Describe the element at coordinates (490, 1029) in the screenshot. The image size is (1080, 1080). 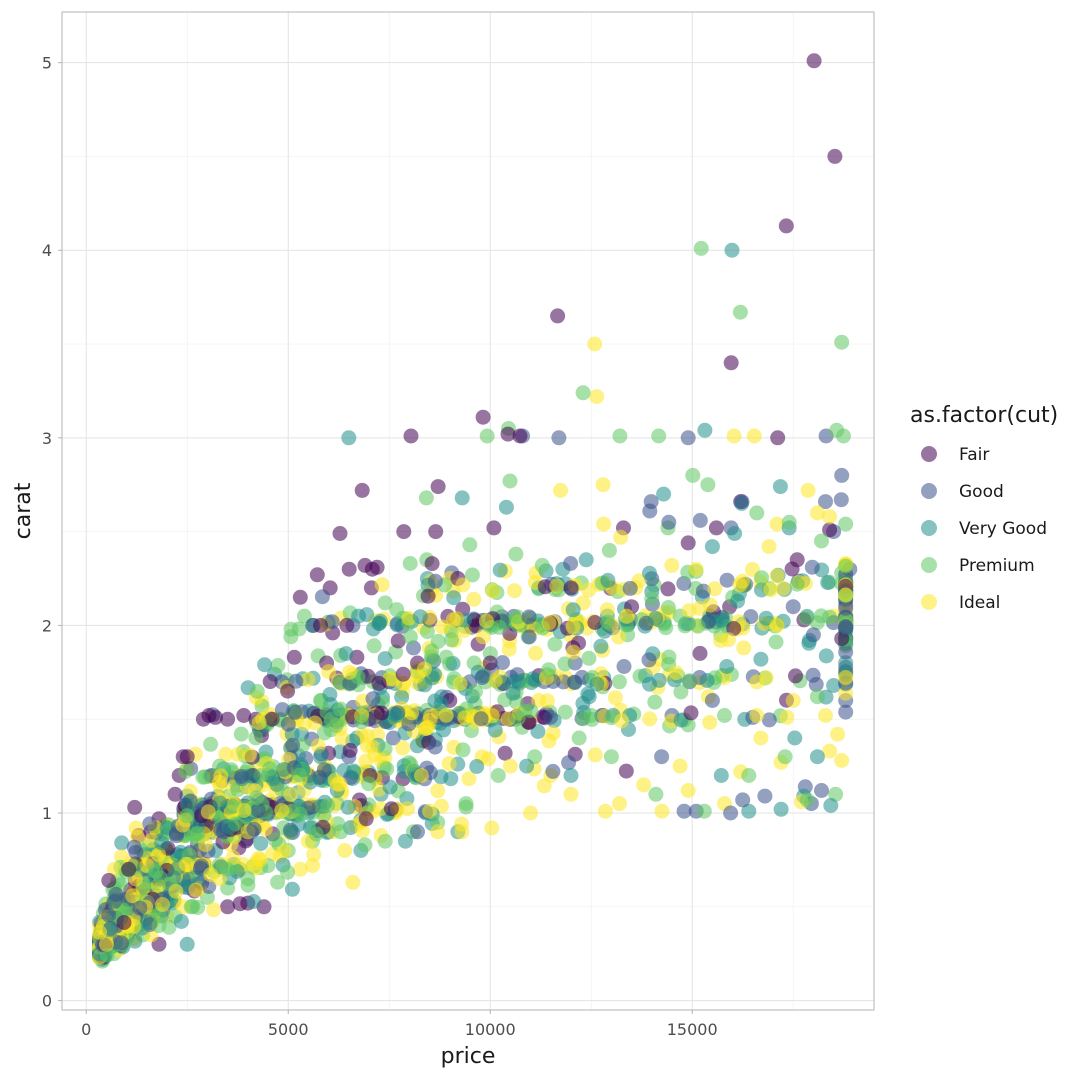
I see `x-tick-label: 10000` at that location.